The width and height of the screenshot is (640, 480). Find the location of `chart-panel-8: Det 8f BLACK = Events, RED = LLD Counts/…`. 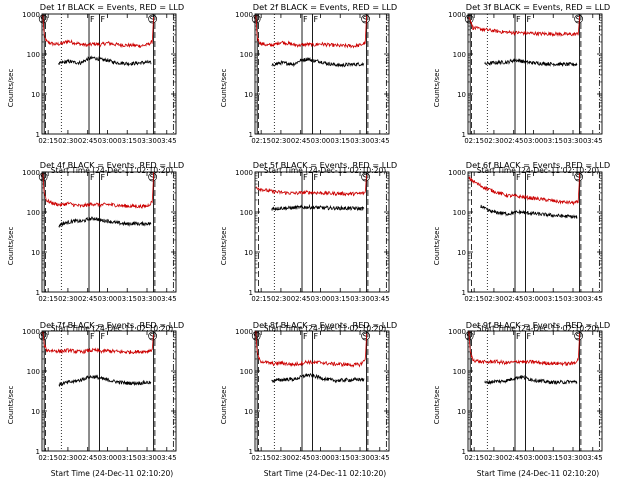

chart-panel-8: Det 8f BLACK = Events, RED = LLD Counts/… is located at coordinates (308, 399).